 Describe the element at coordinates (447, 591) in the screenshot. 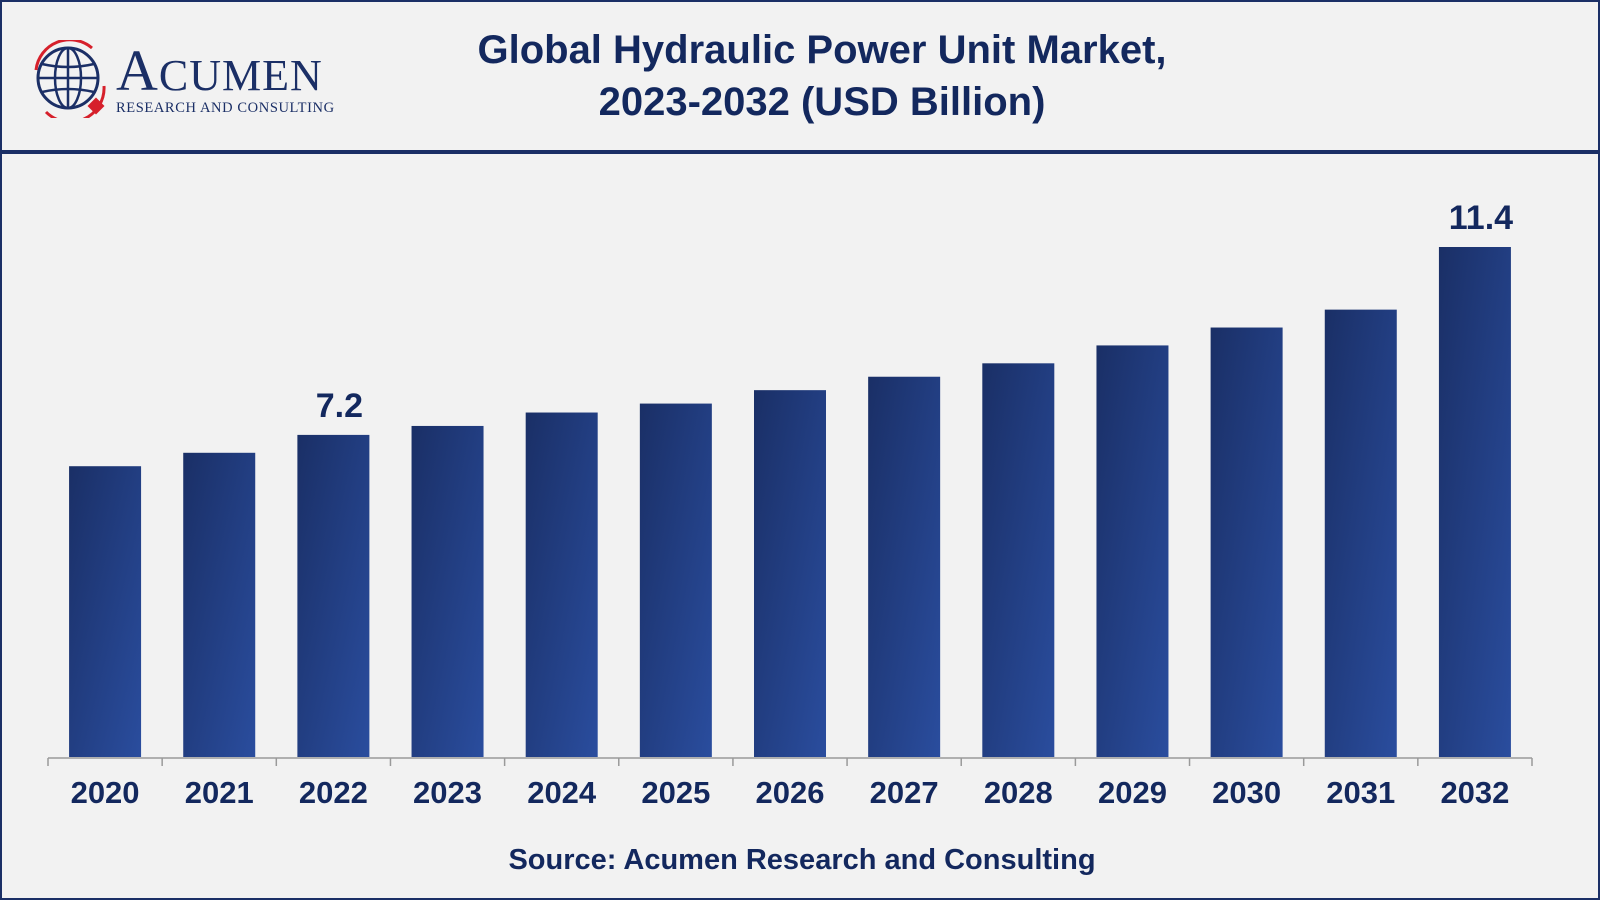

I see `bar-2023` at that location.